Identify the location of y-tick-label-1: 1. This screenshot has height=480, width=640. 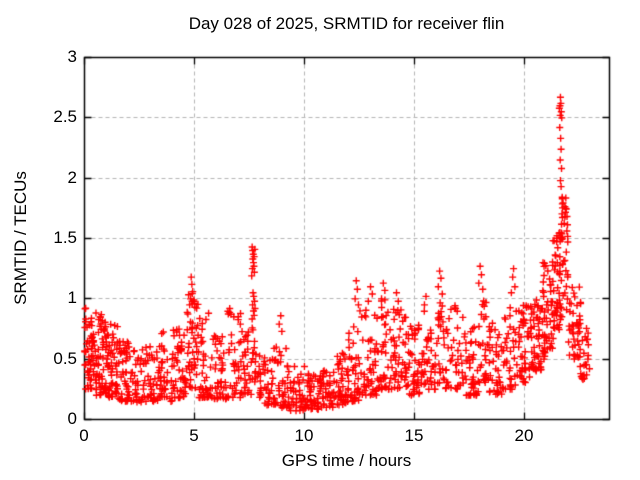
(72, 297).